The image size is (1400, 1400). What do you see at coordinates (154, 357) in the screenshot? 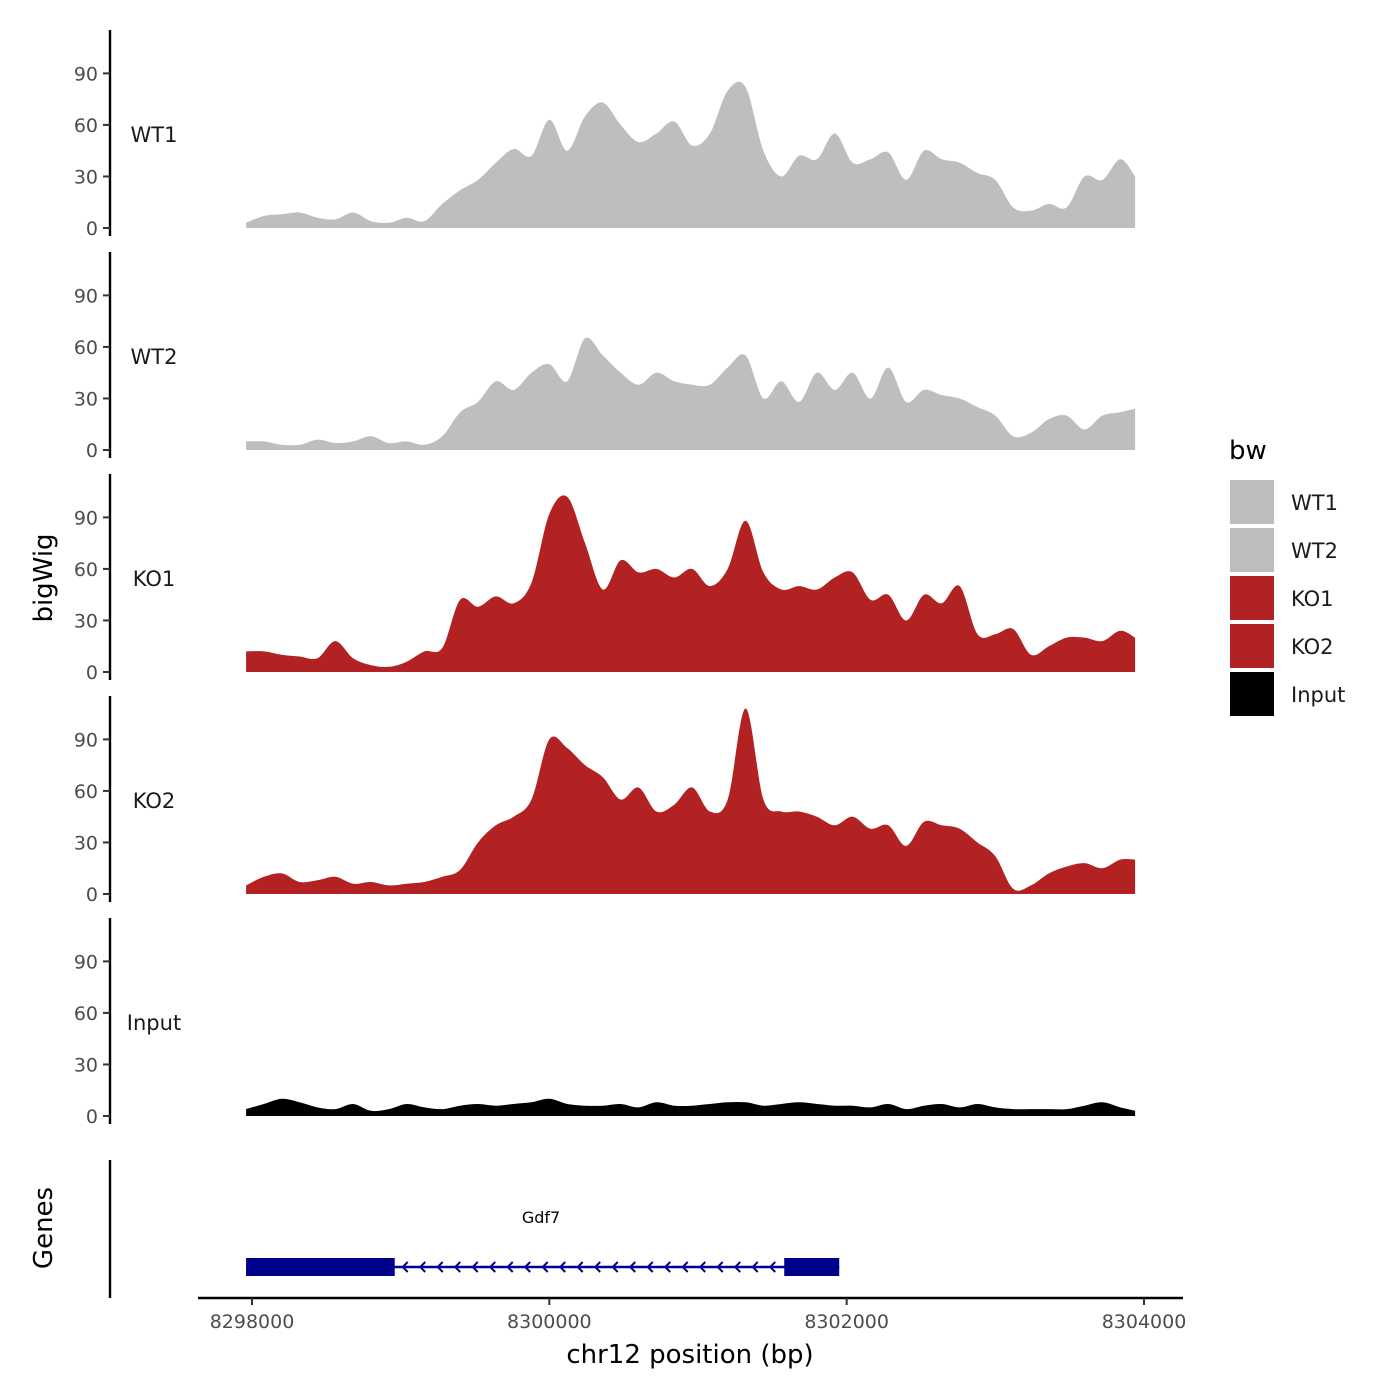
I see `track-label: WT2` at bounding box center [154, 357].